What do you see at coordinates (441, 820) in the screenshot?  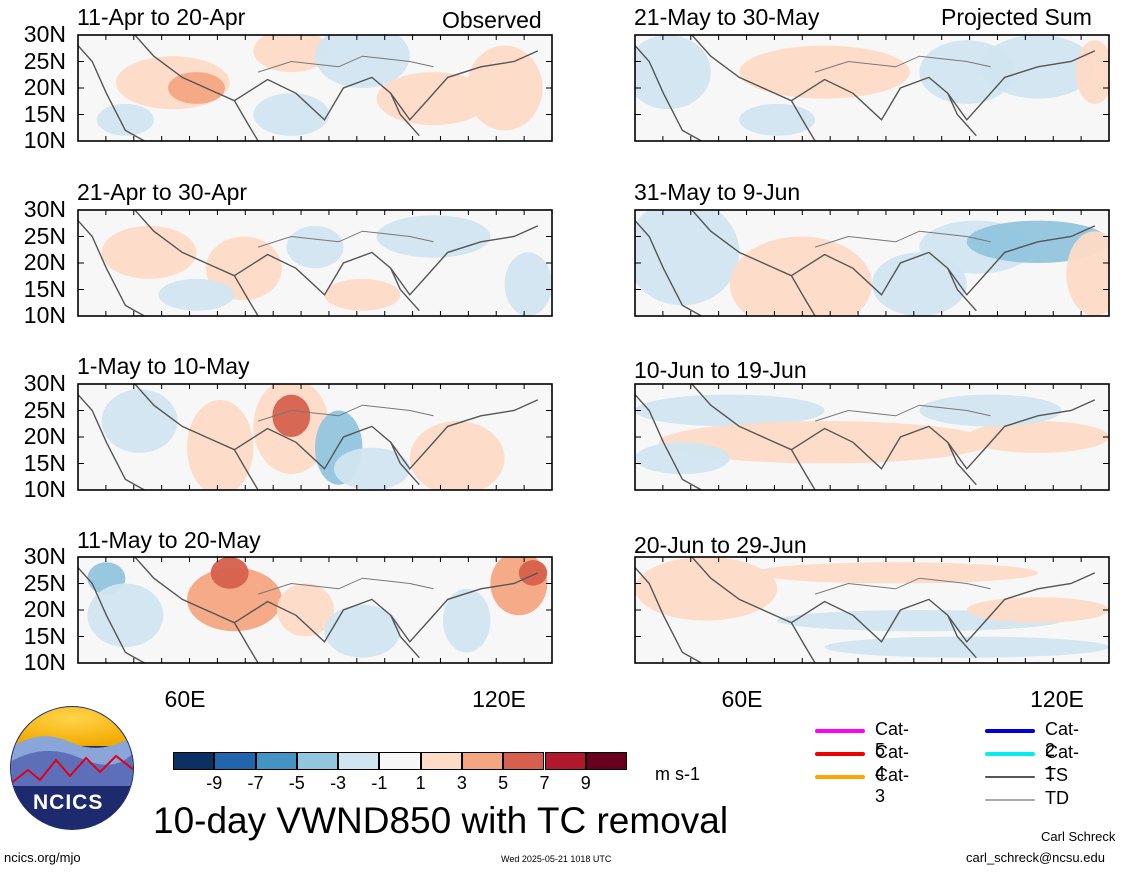 I see `chart-title: 10-day VWND850 with TC removal` at bounding box center [441, 820].